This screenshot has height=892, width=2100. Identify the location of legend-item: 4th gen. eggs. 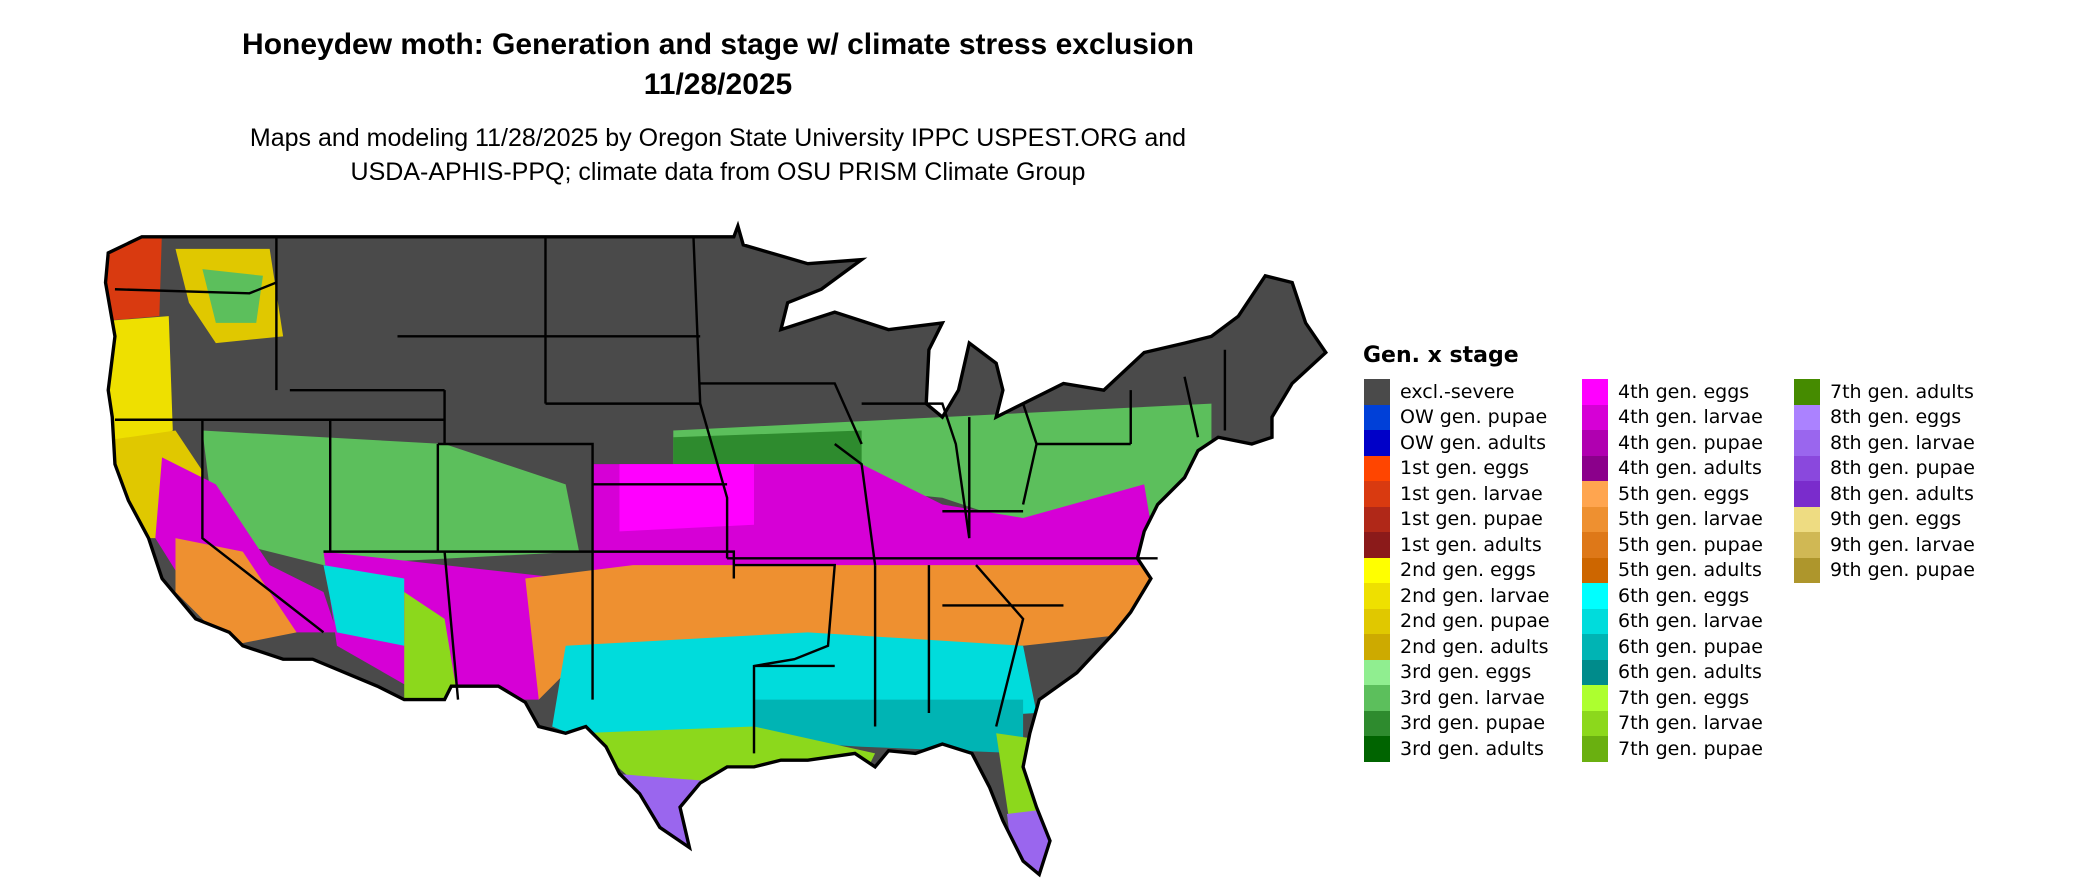
(1665, 392).